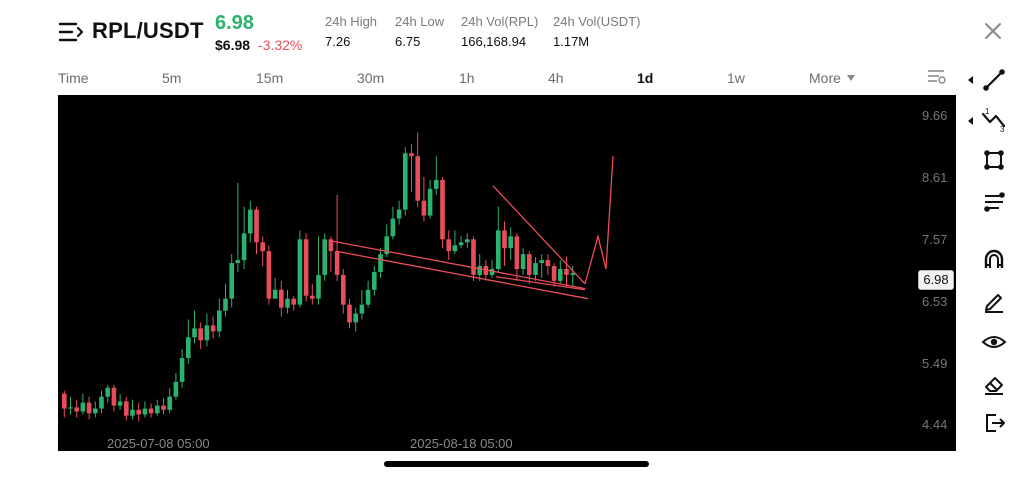 The width and height of the screenshot is (1032, 477). What do you see at coordinates (832, 78) in the screenshot?
I see `tab-more: More` at bounding box center [832, 78].